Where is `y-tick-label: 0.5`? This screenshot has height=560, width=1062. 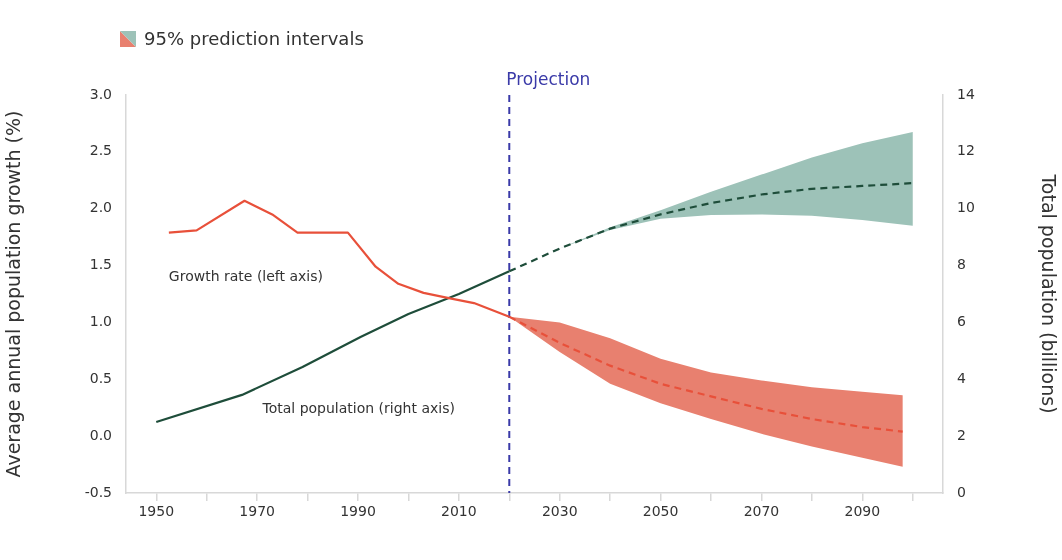
y-tick-label: 0.5 is located at coordinates (100, 377).